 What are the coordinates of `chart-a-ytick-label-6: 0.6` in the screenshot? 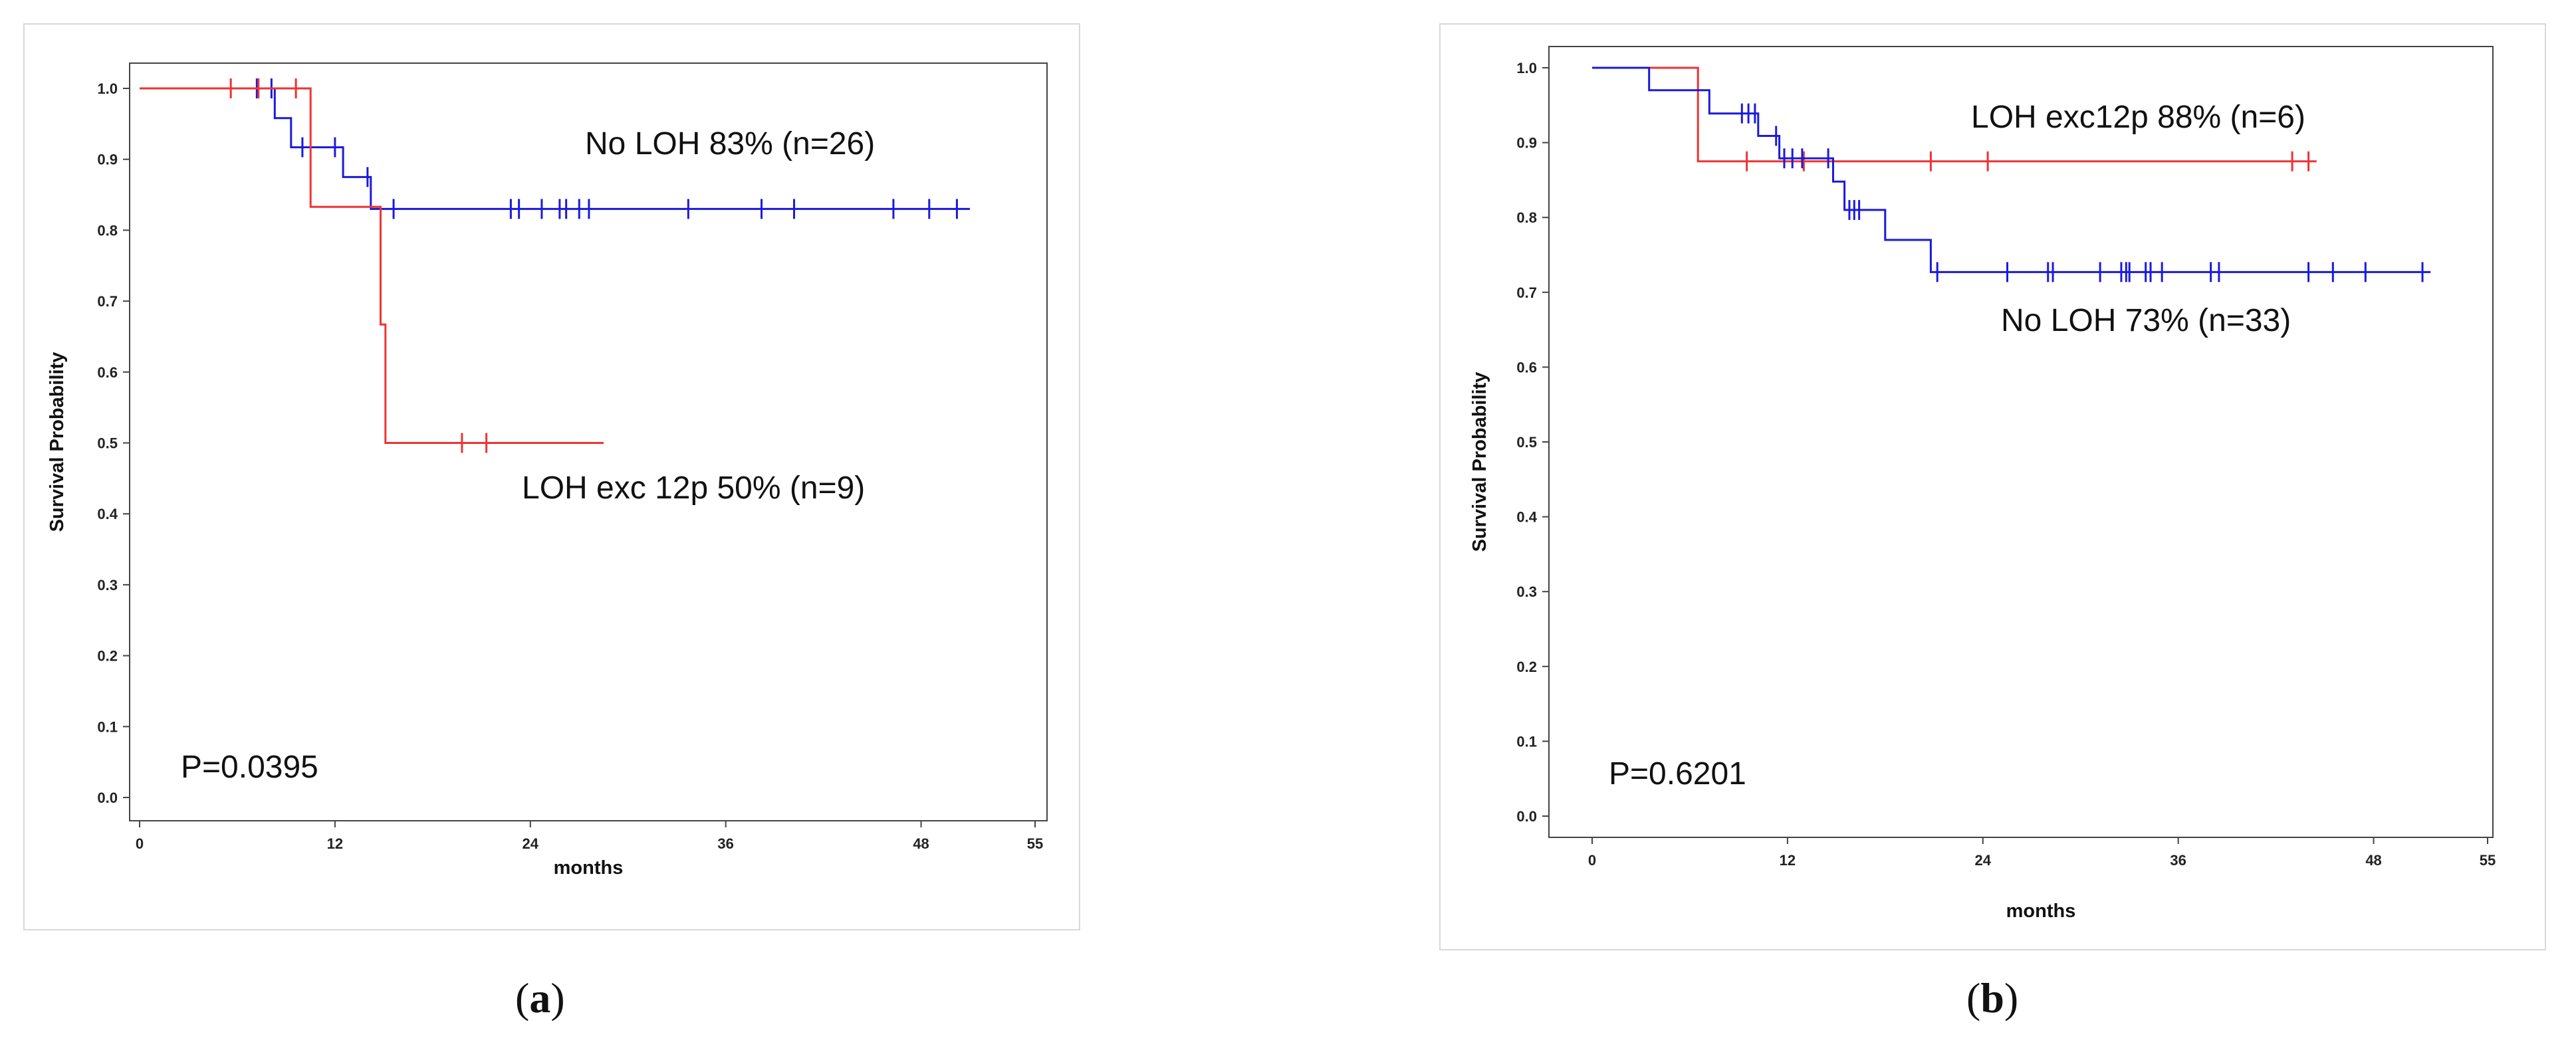 It's located at (107, 373).